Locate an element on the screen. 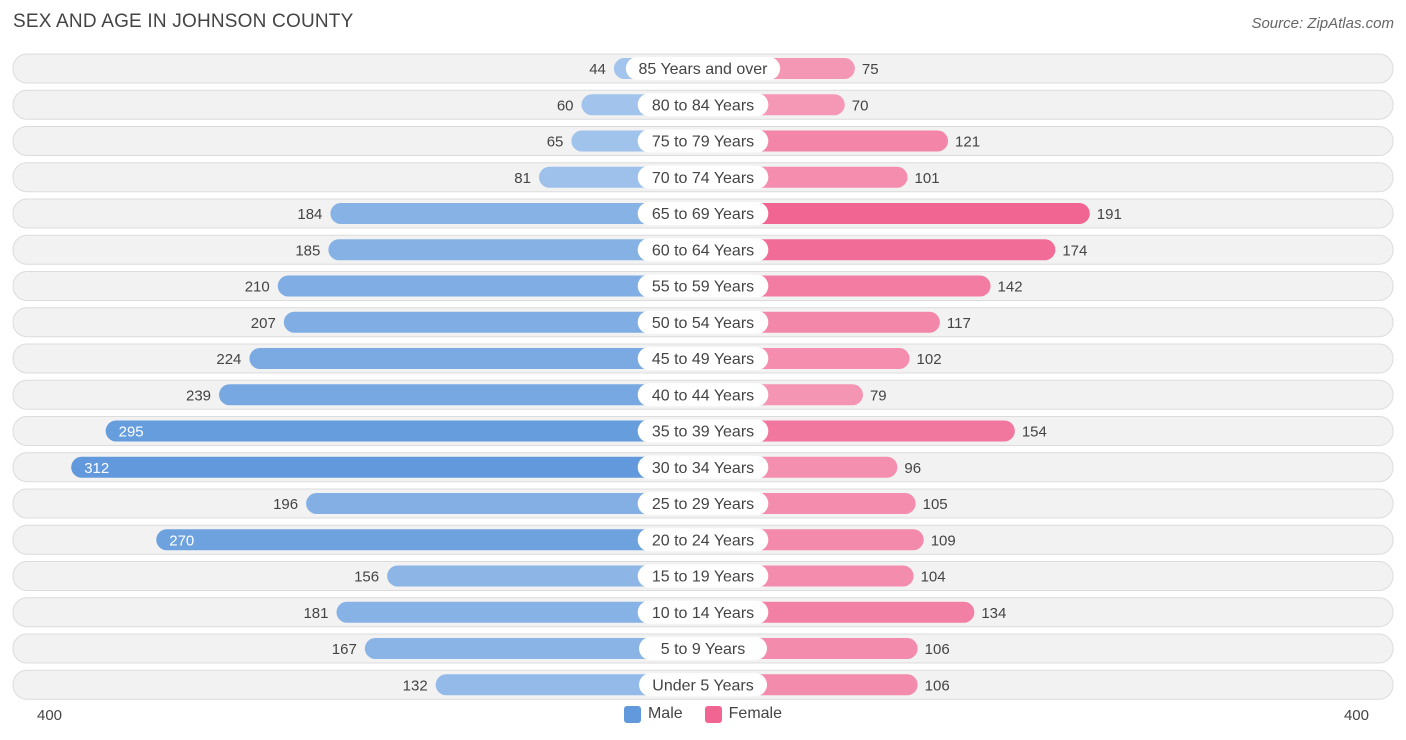  category-label: 5 to 9 Years is located at coordinates (703, 649).